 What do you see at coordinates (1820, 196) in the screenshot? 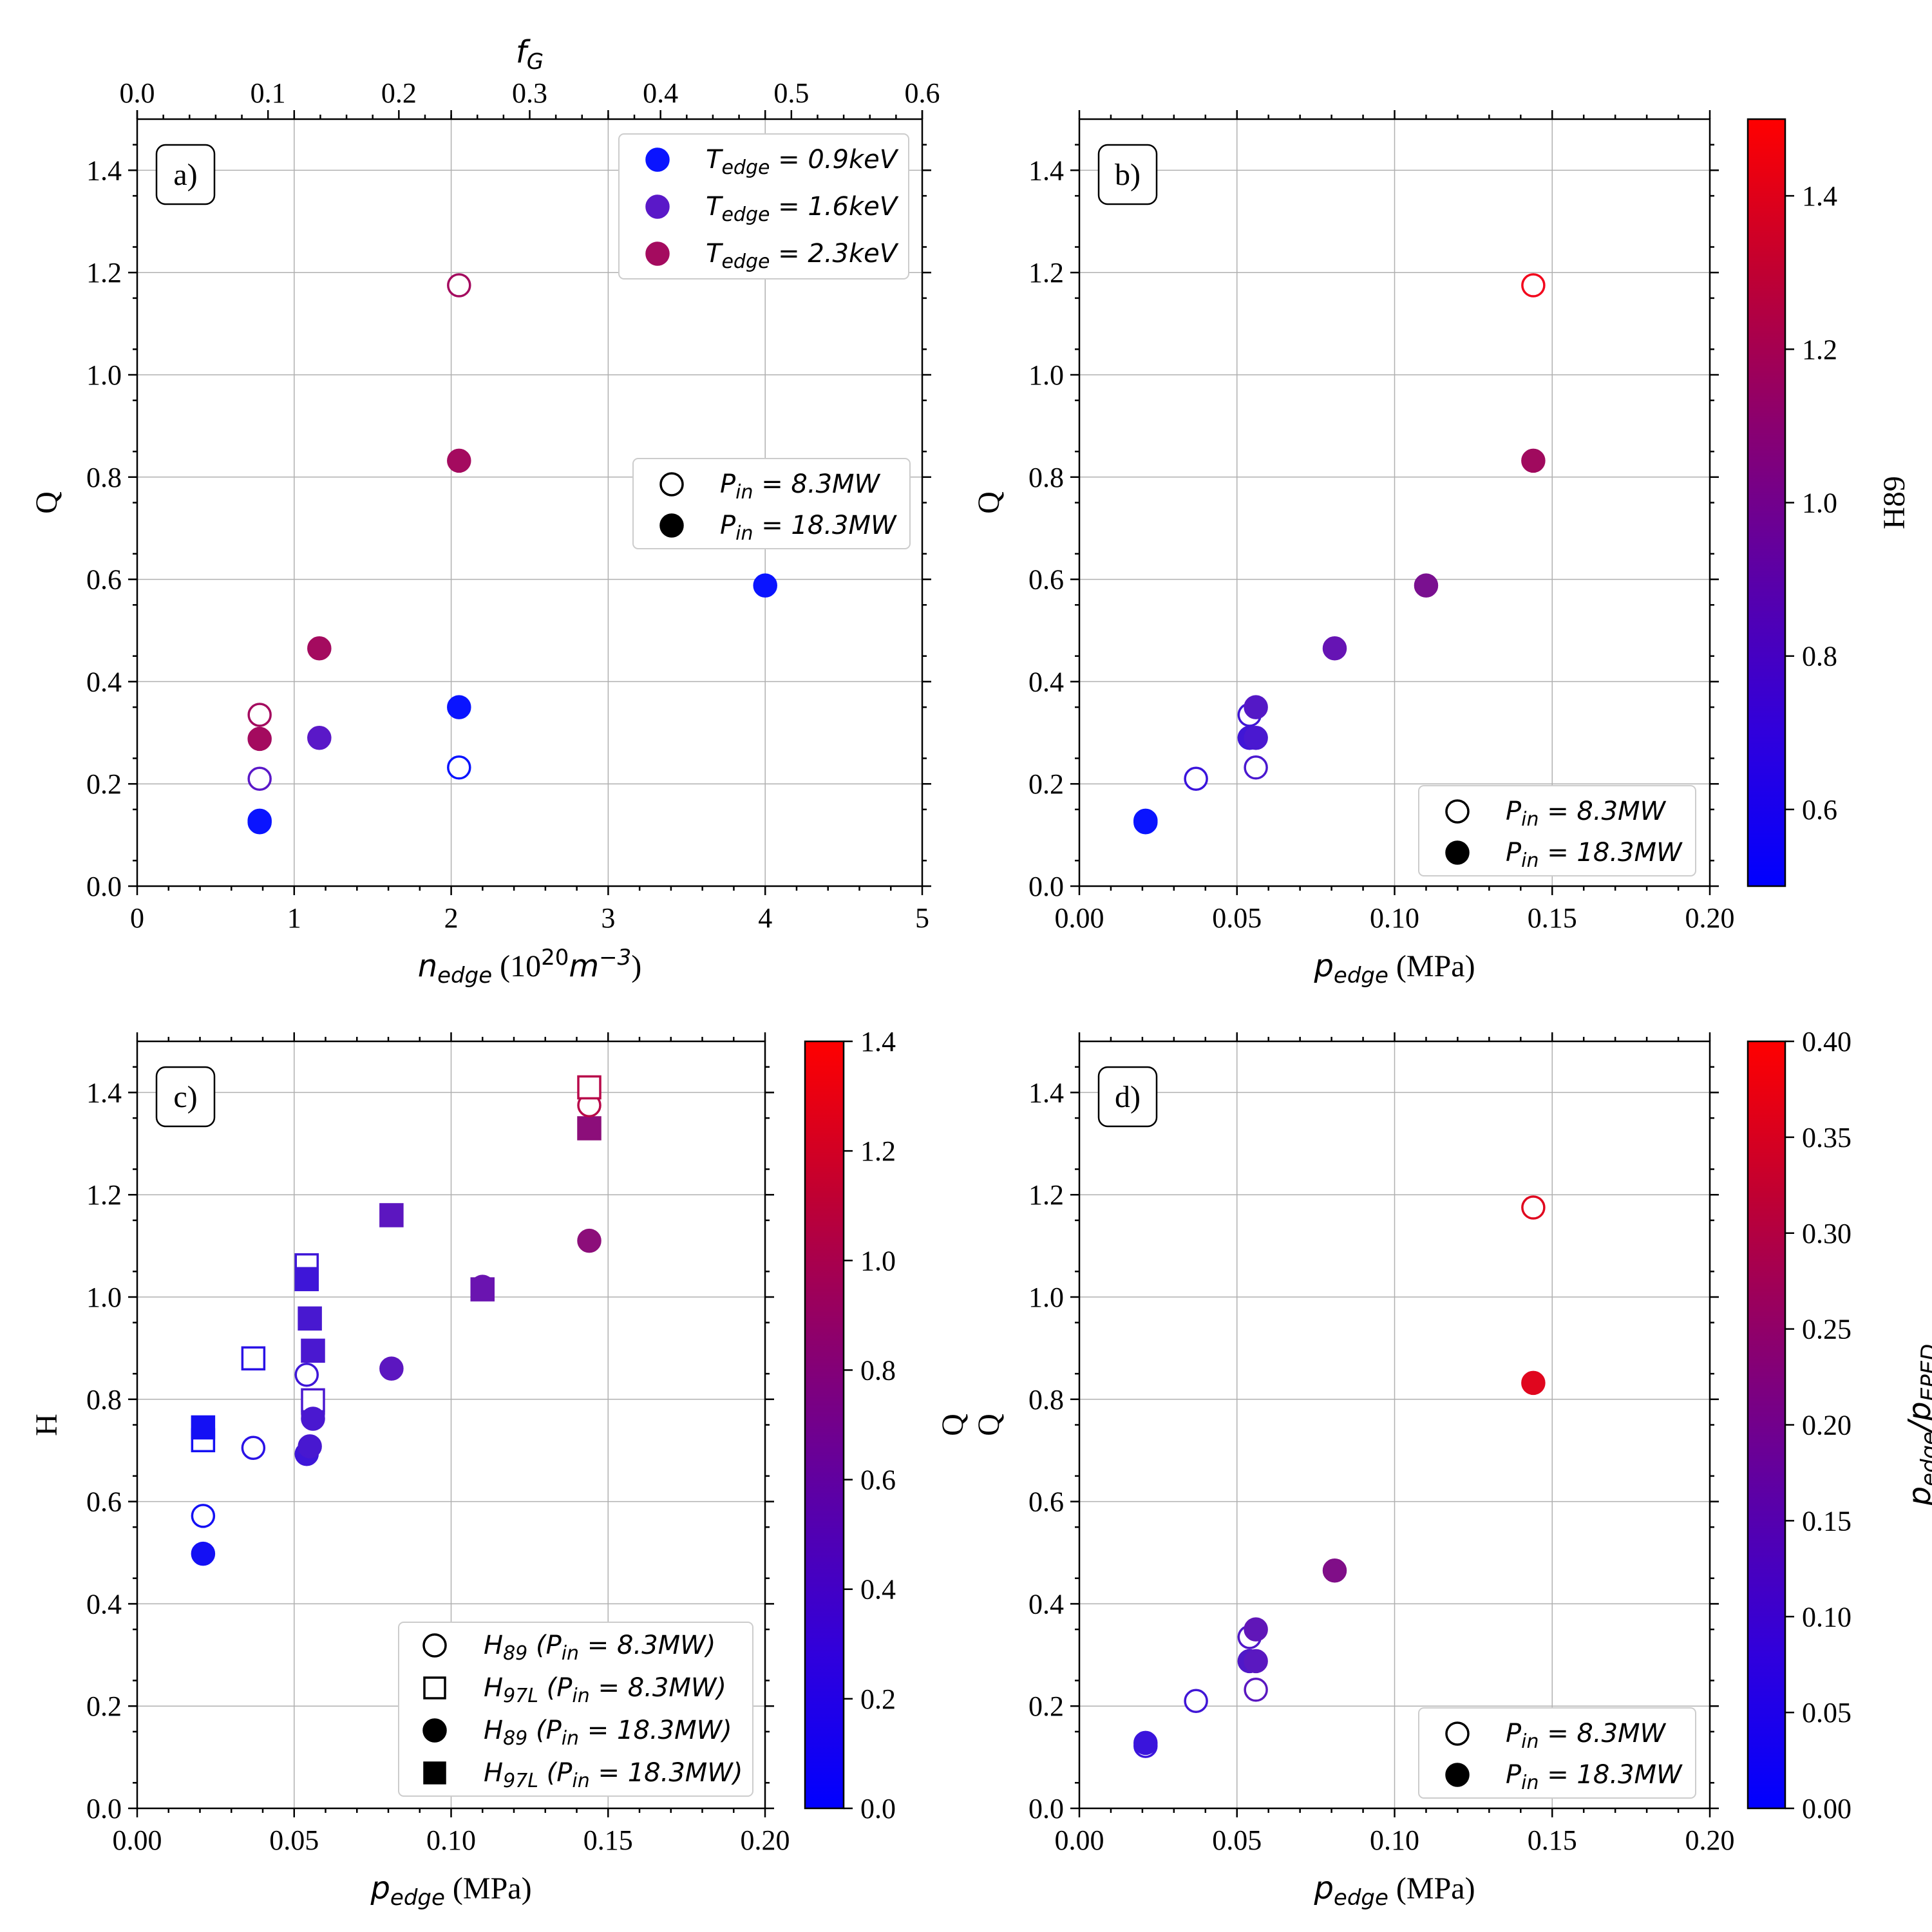
I see `colorbar-tick-label: 1.4` at bounding box center [1820, 196].